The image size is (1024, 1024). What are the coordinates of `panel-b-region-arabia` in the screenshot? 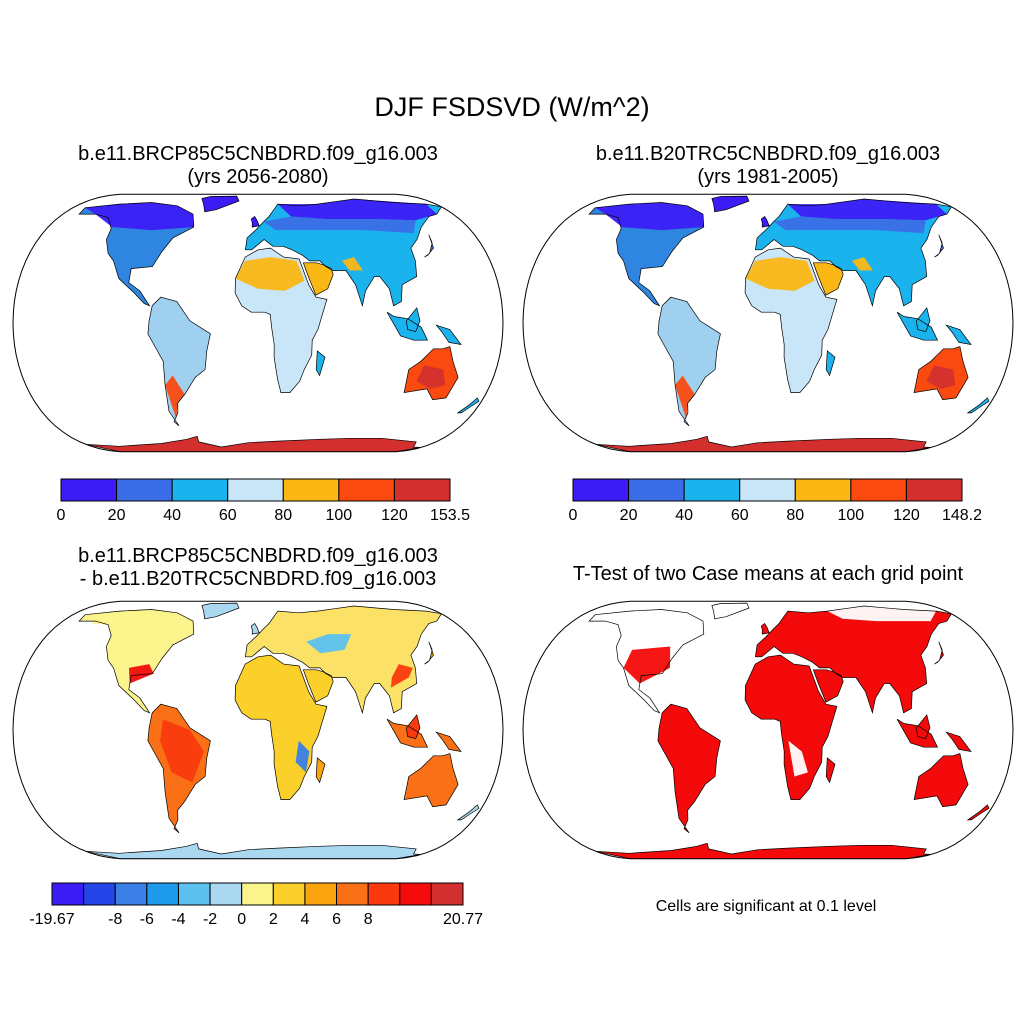 It's located at (828, 279).